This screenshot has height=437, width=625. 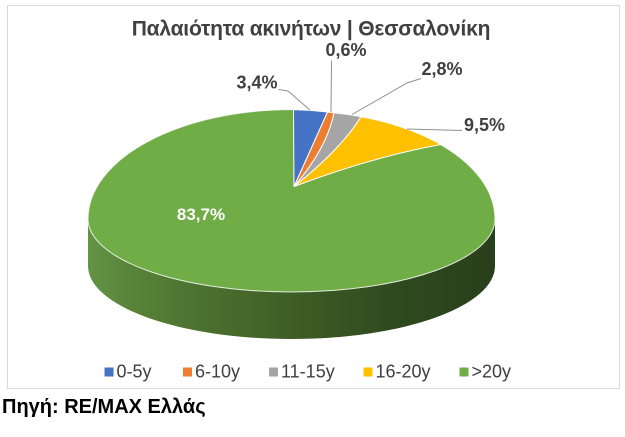 What do you see at coordinates (217, 372) in the screenshot?
I see `svg-text: 6-10y` at bounding box center [217, 372].